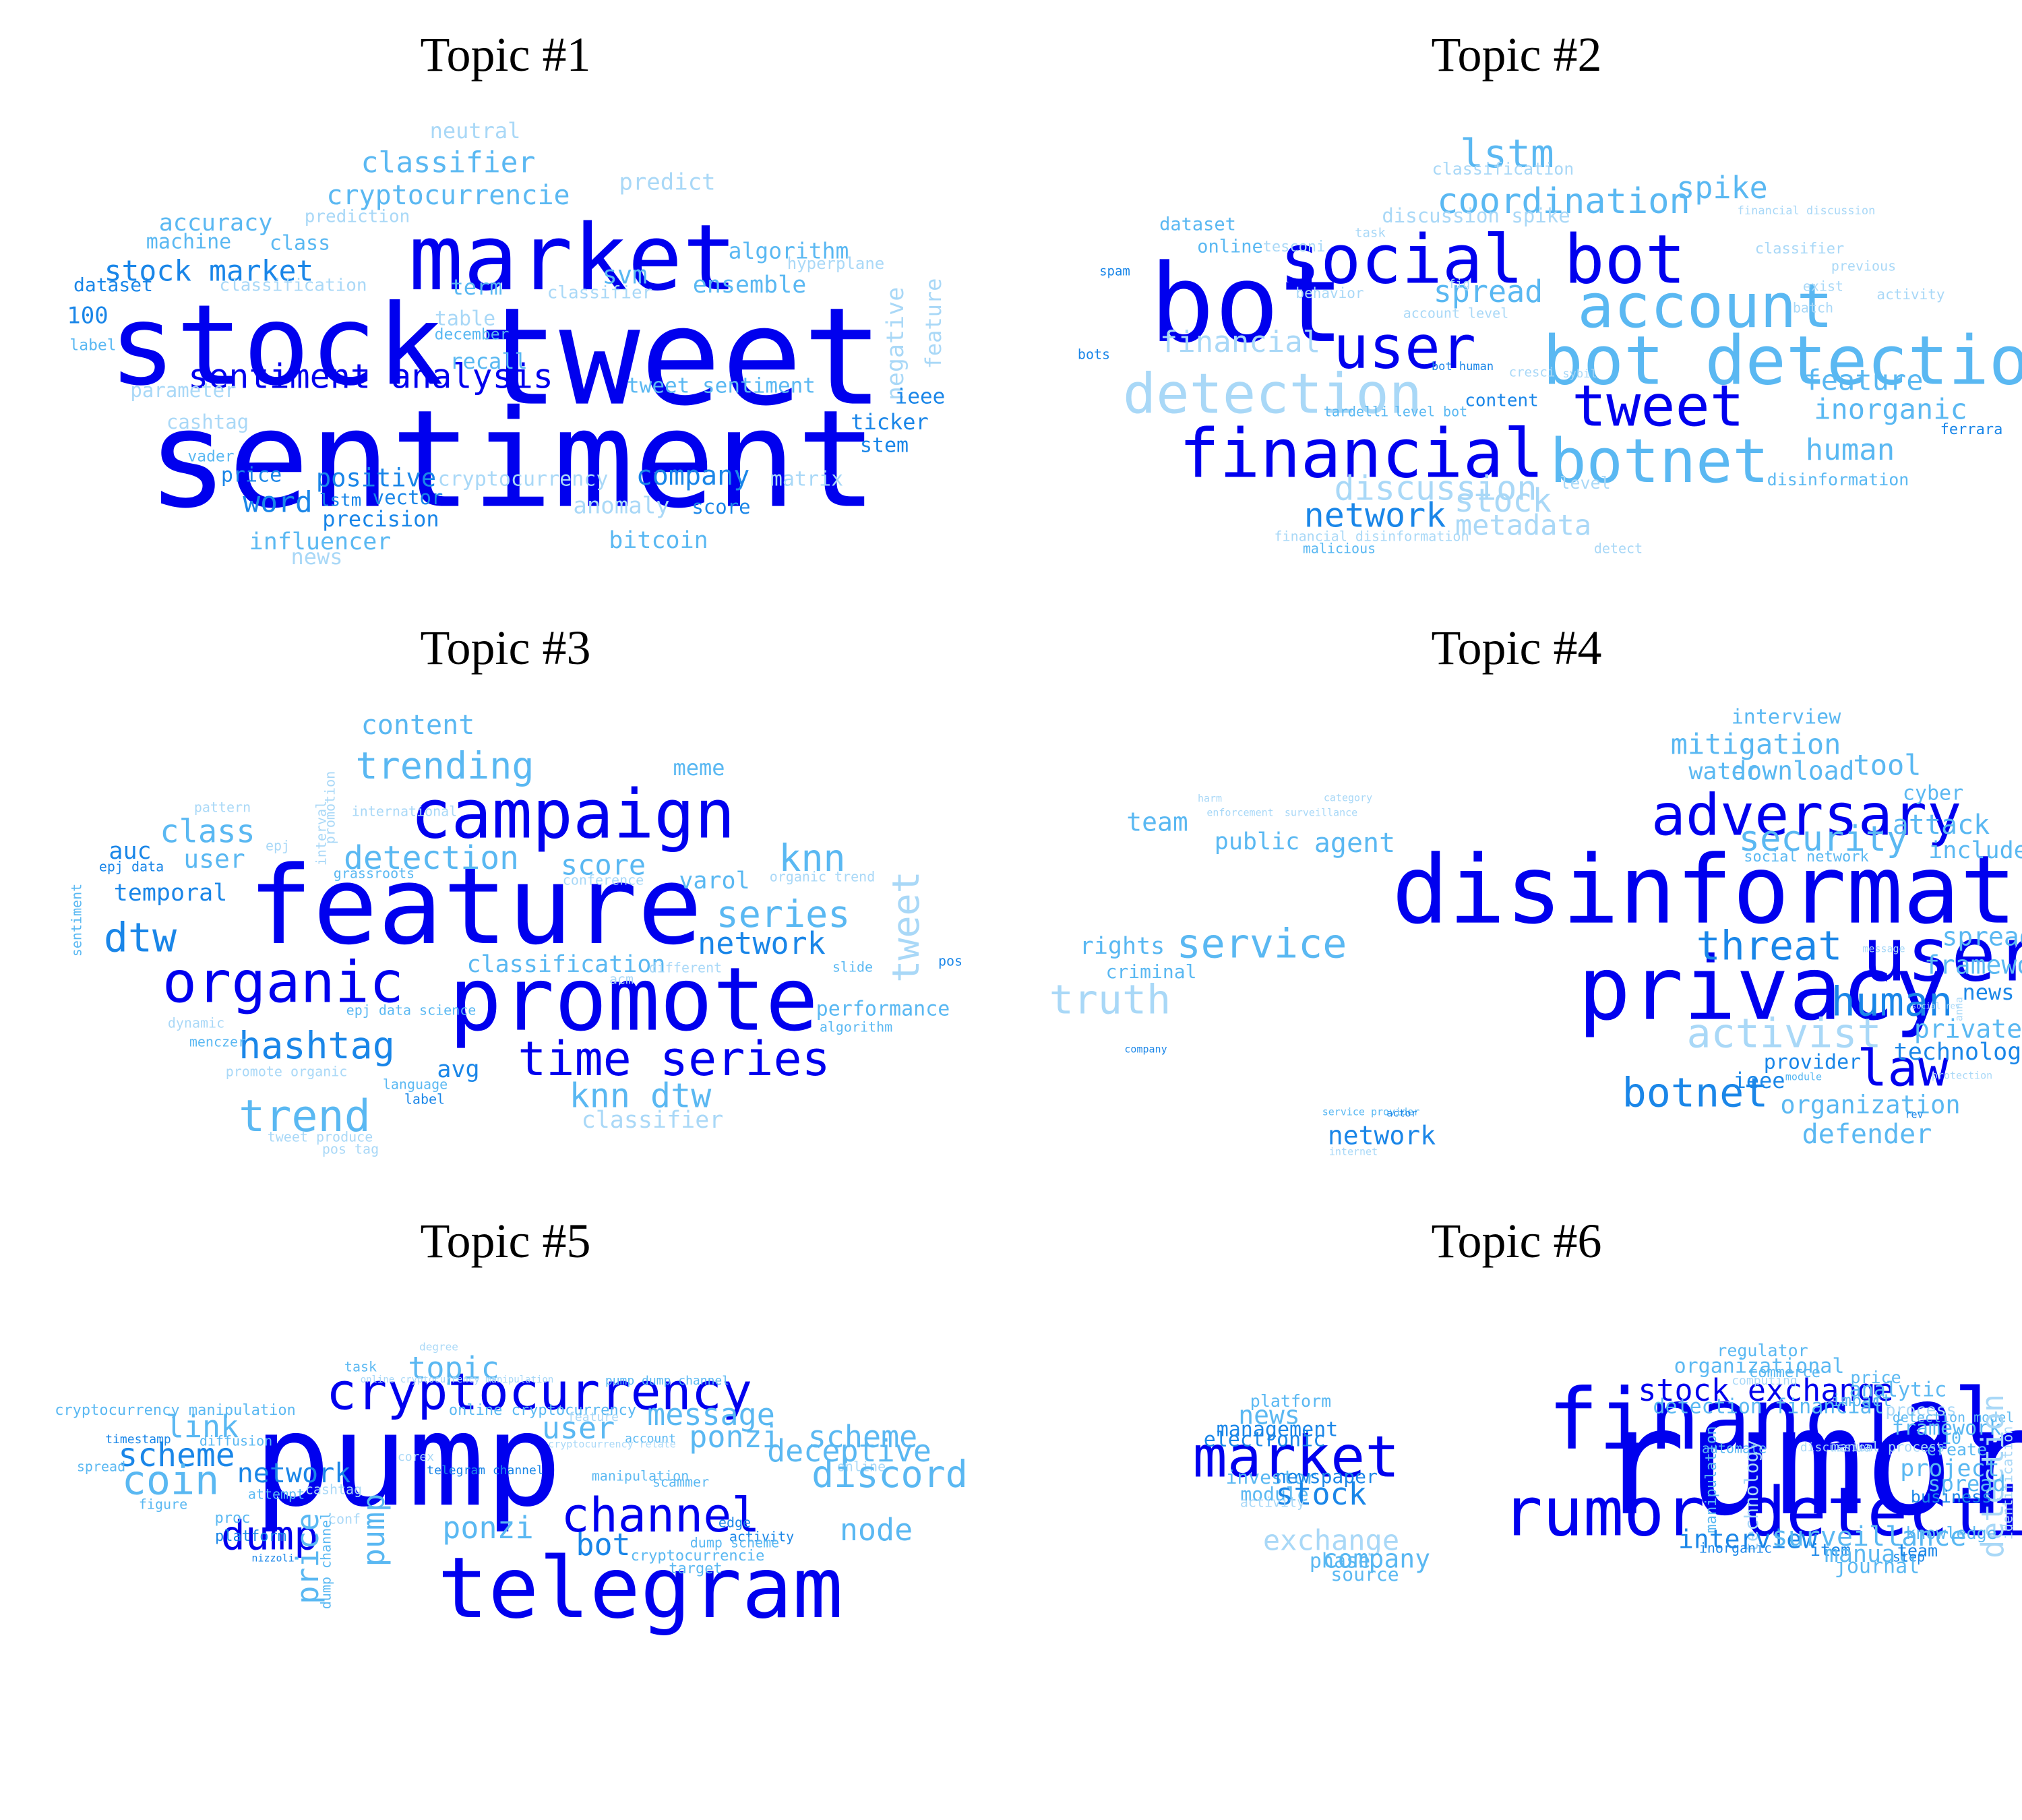 The width and height of the screenshot is (2022, 1820). I want to click on cloud-word: manipulation, so click(641, 1476).